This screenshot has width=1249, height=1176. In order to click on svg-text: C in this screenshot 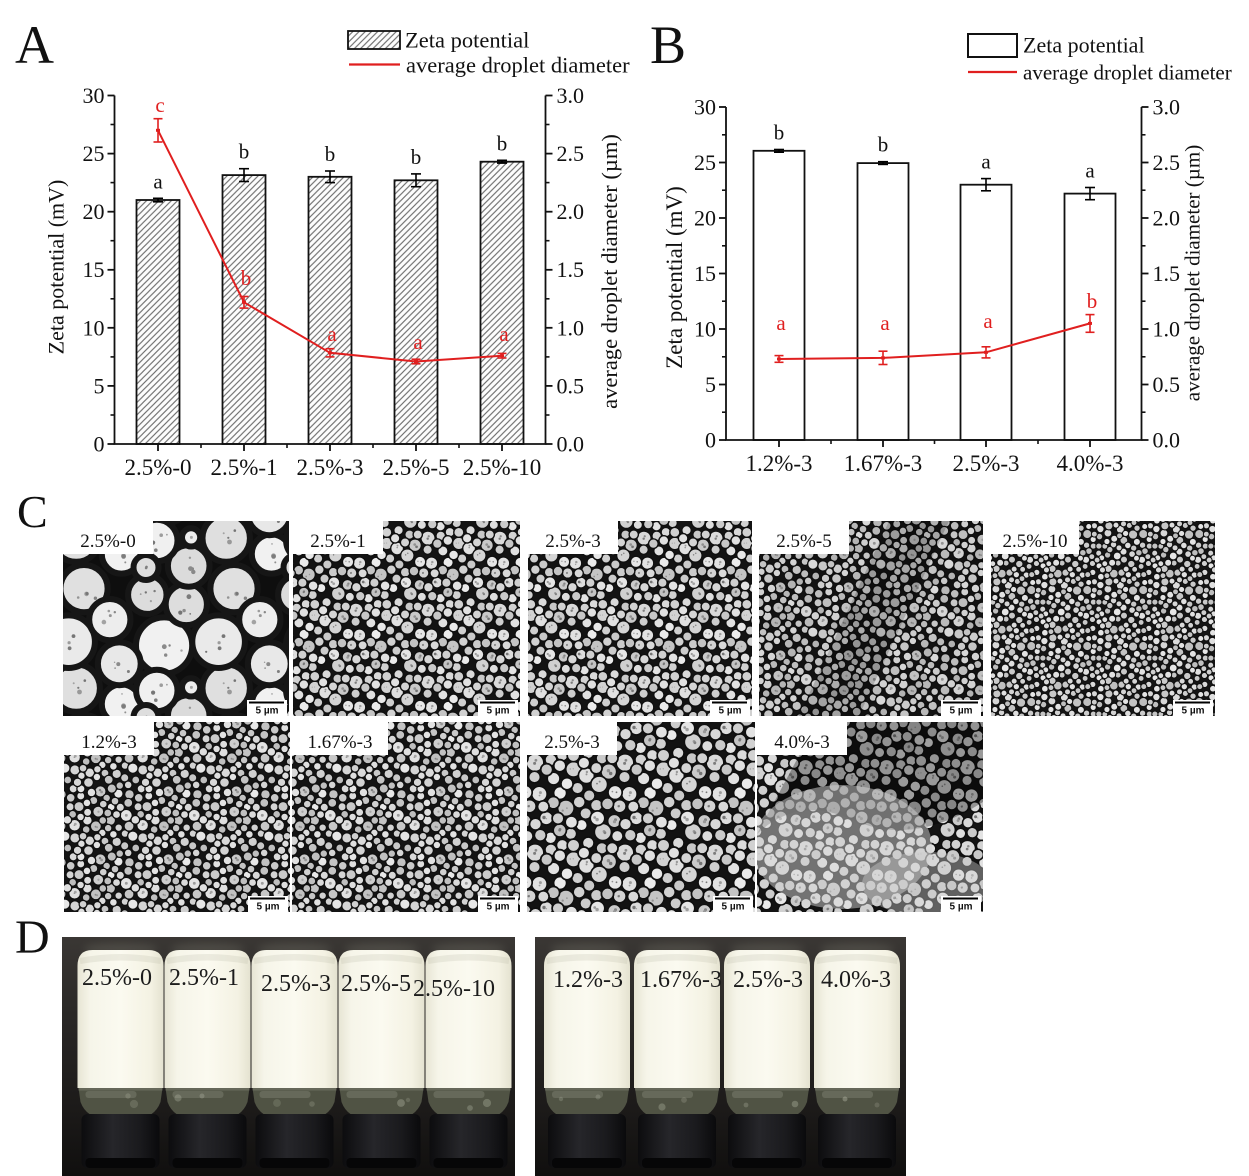, I will do `click(32, 511)`.